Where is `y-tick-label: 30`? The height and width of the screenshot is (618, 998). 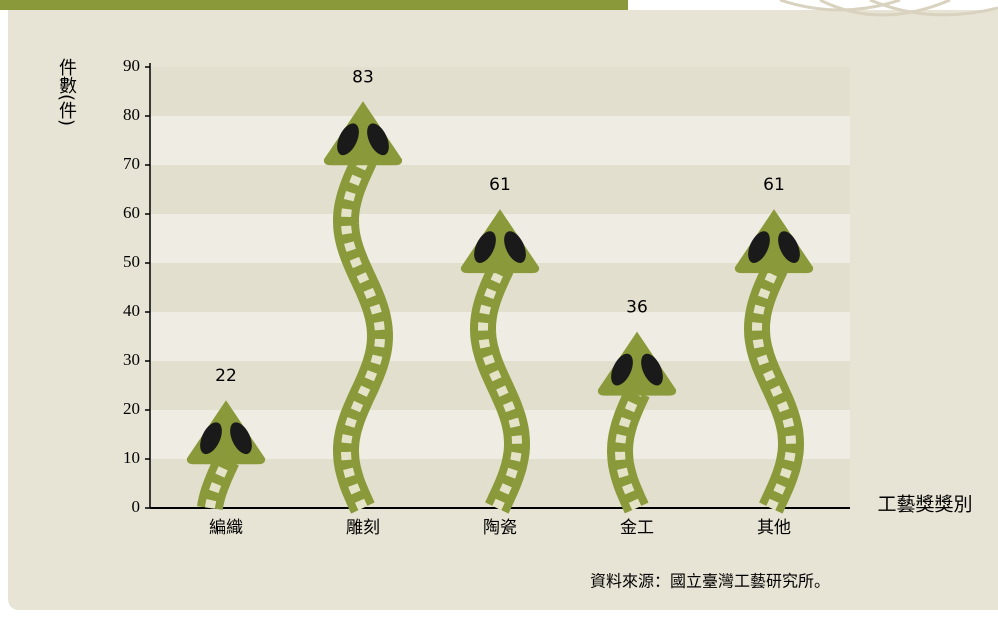 y-tick-label: 30 is located at coordinates (131, 359).